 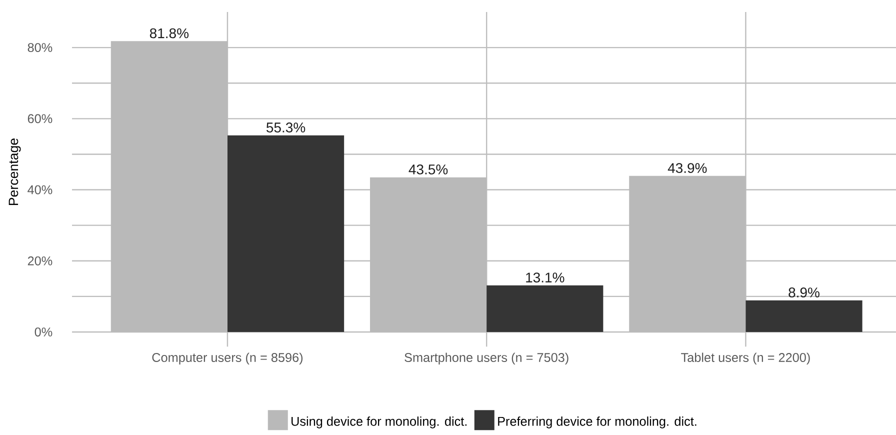 I want to click on y-tick-label: 60%, so click(x=40, y=119).